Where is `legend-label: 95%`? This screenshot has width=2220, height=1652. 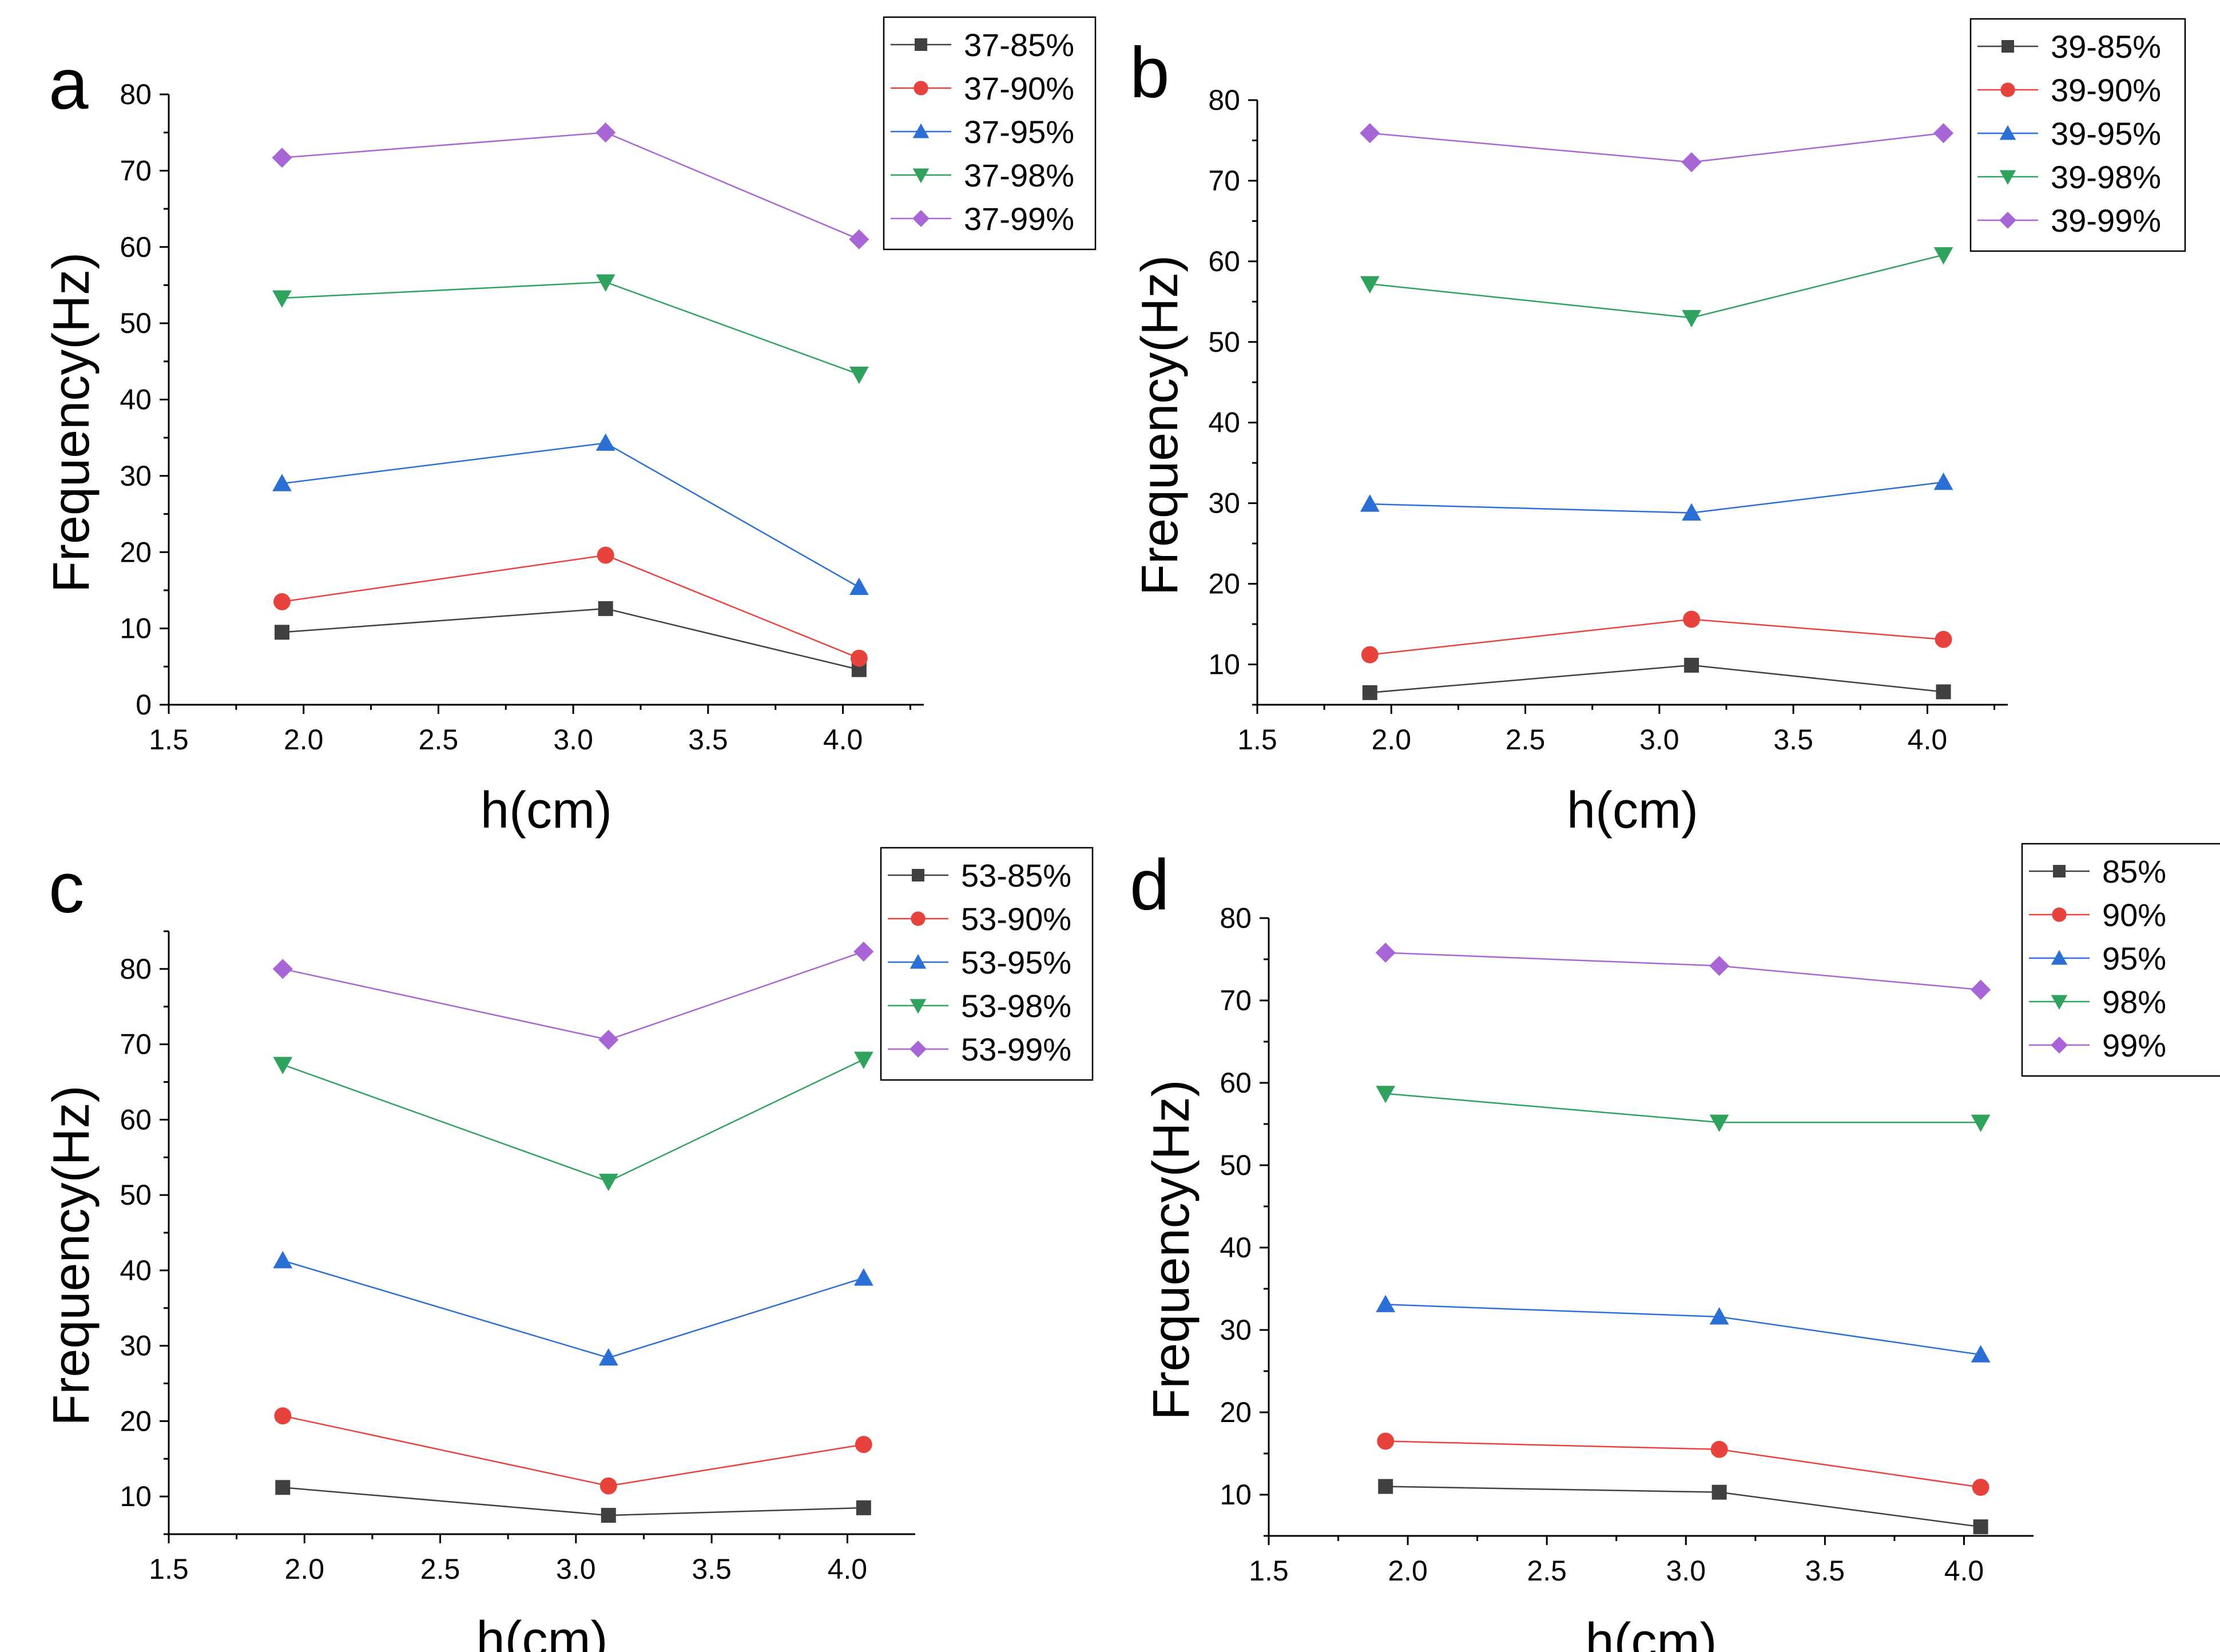 legend-label: 95% is located at coordinates (2134, 958).